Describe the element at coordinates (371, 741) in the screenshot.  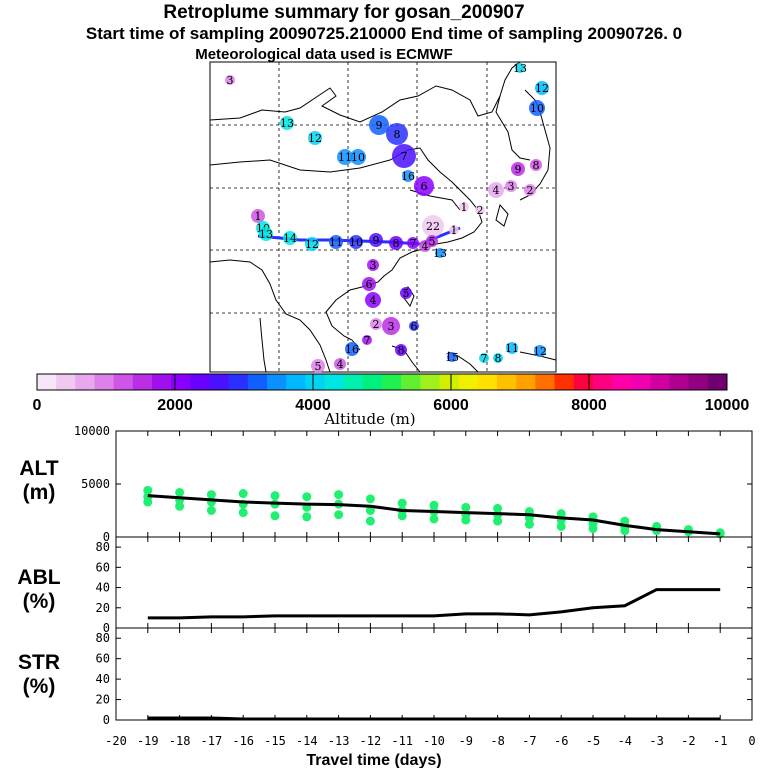
I see `x-tick-label: -12` at that location.